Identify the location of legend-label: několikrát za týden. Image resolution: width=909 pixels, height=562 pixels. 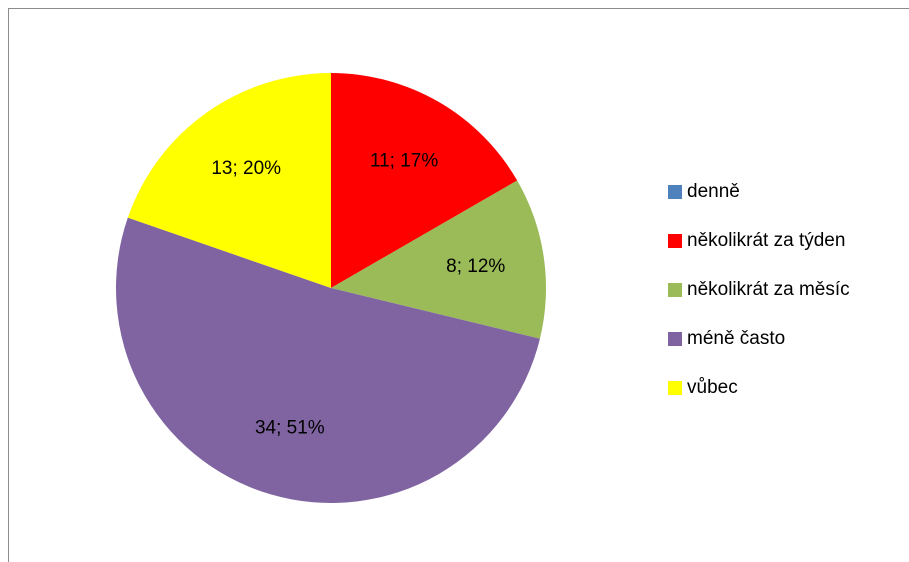
(766, 240).